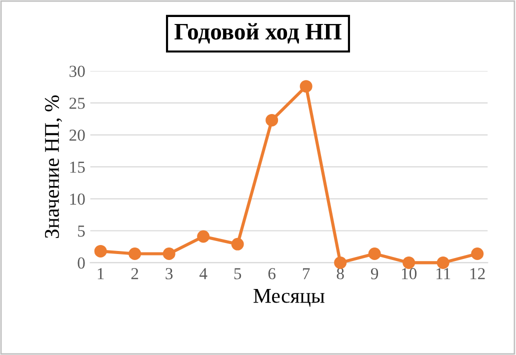 The width and height of the screenshot is (516, 355). What do you see at coordinates (272, 274) in the screenshot?
I see `x-tick-label: 6` at bounding box center [272, 274].